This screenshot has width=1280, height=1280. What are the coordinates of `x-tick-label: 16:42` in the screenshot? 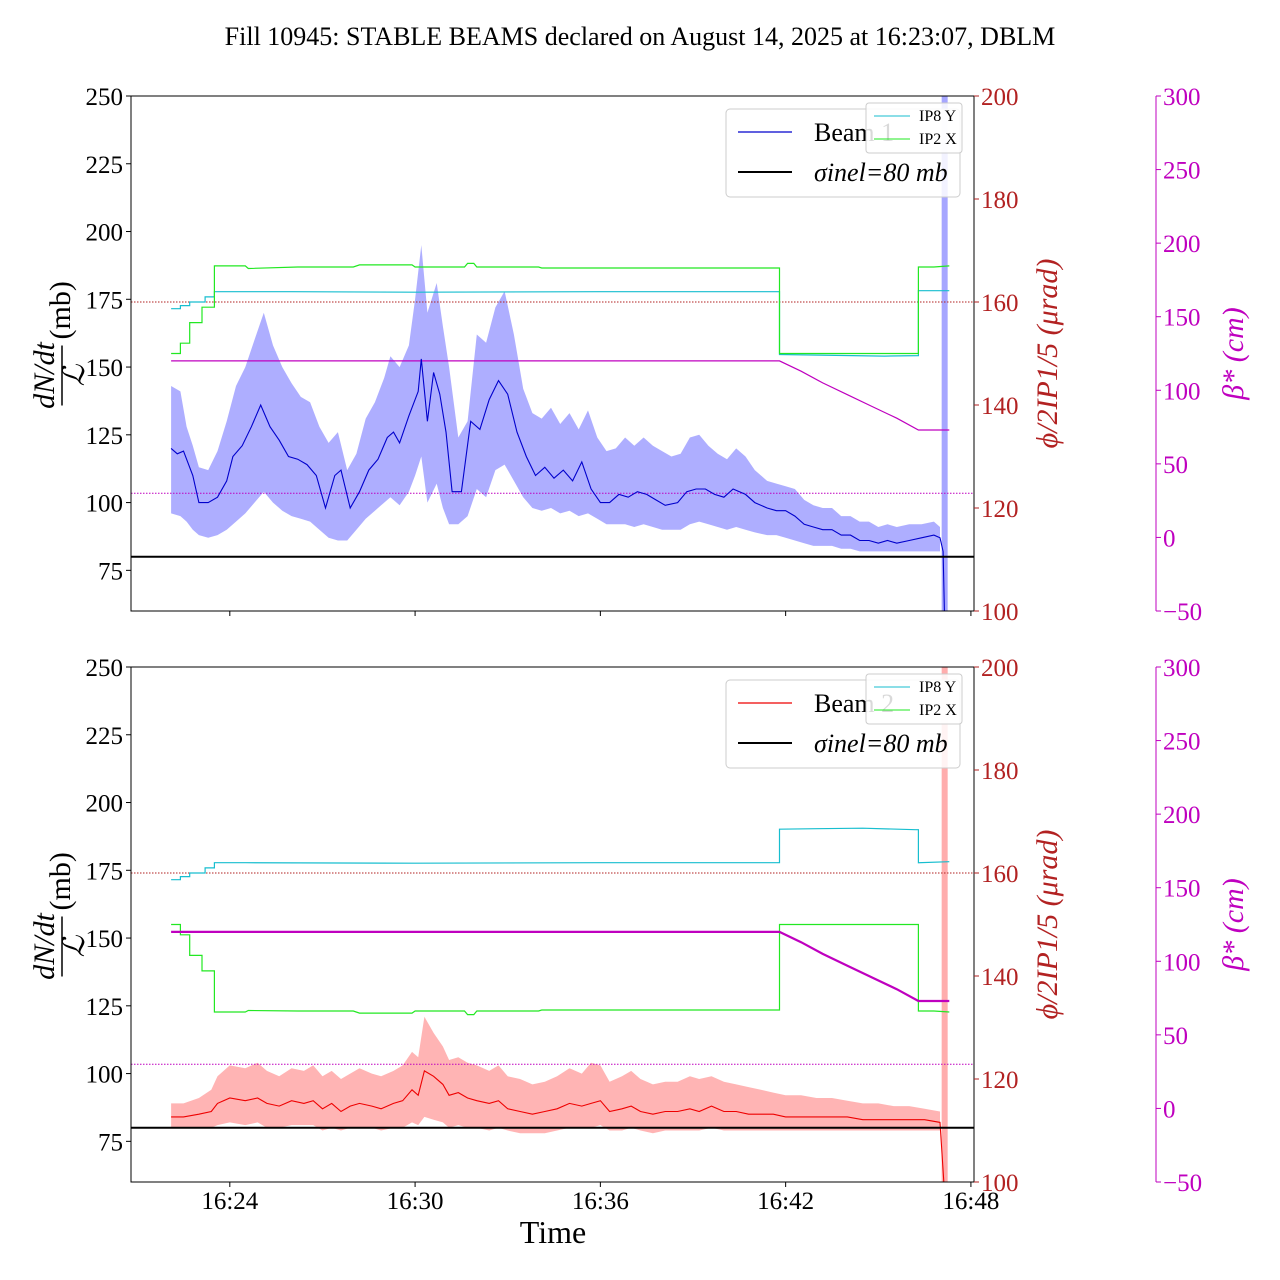 It's located at (785, 1201).